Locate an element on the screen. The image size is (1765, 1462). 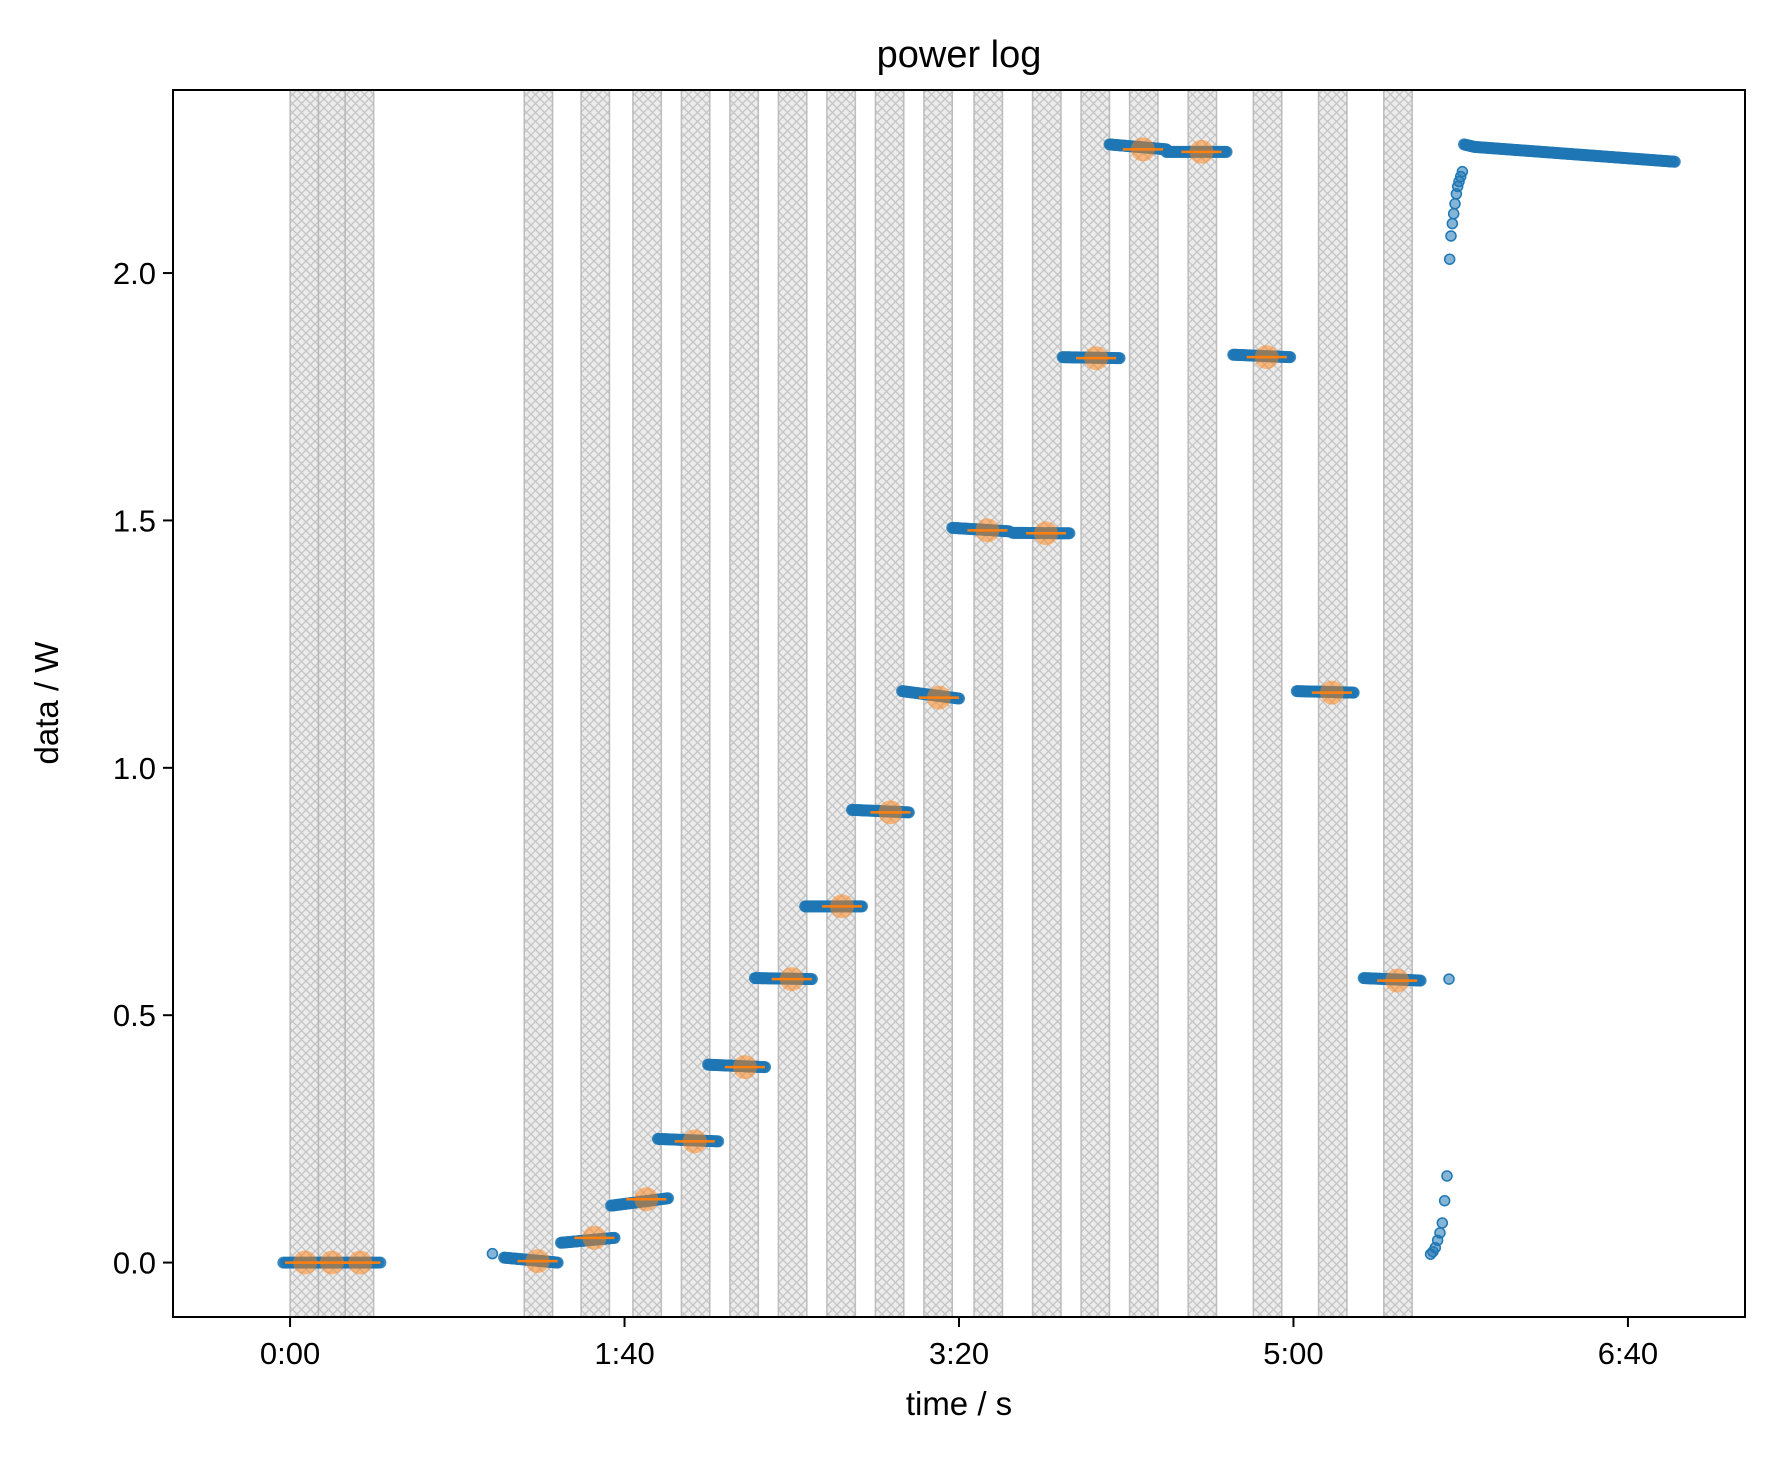
y-tick-label: 0.5 is located at coordinates (134, 1015).